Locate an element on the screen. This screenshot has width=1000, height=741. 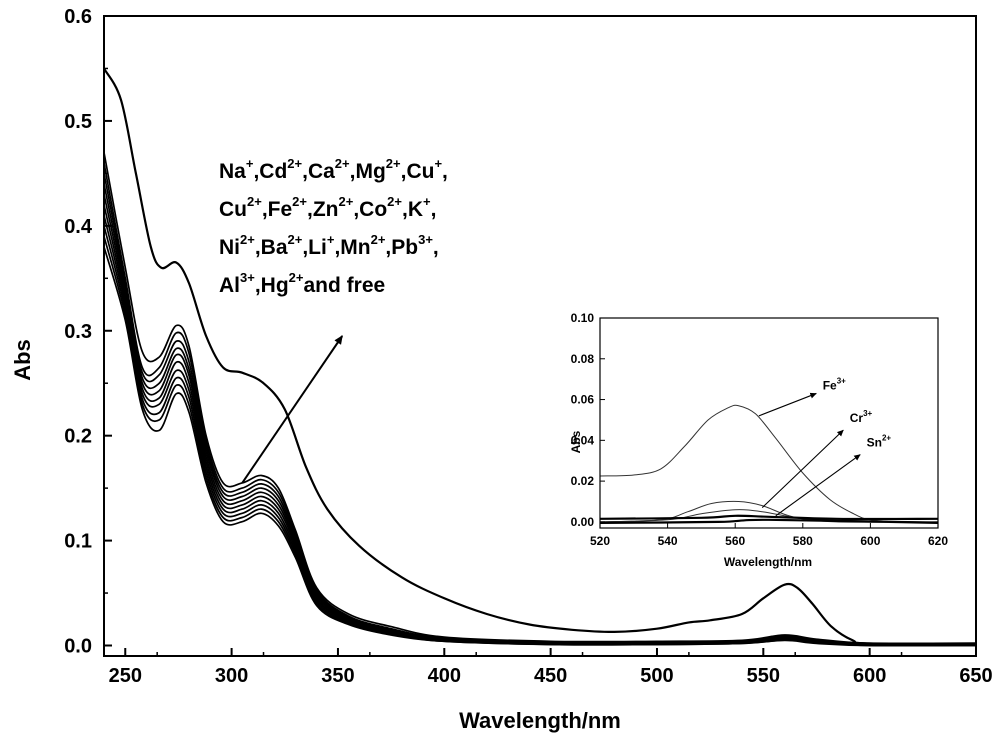
inset-series-label-1: Cr3+ is located at coordinates (861, 417).